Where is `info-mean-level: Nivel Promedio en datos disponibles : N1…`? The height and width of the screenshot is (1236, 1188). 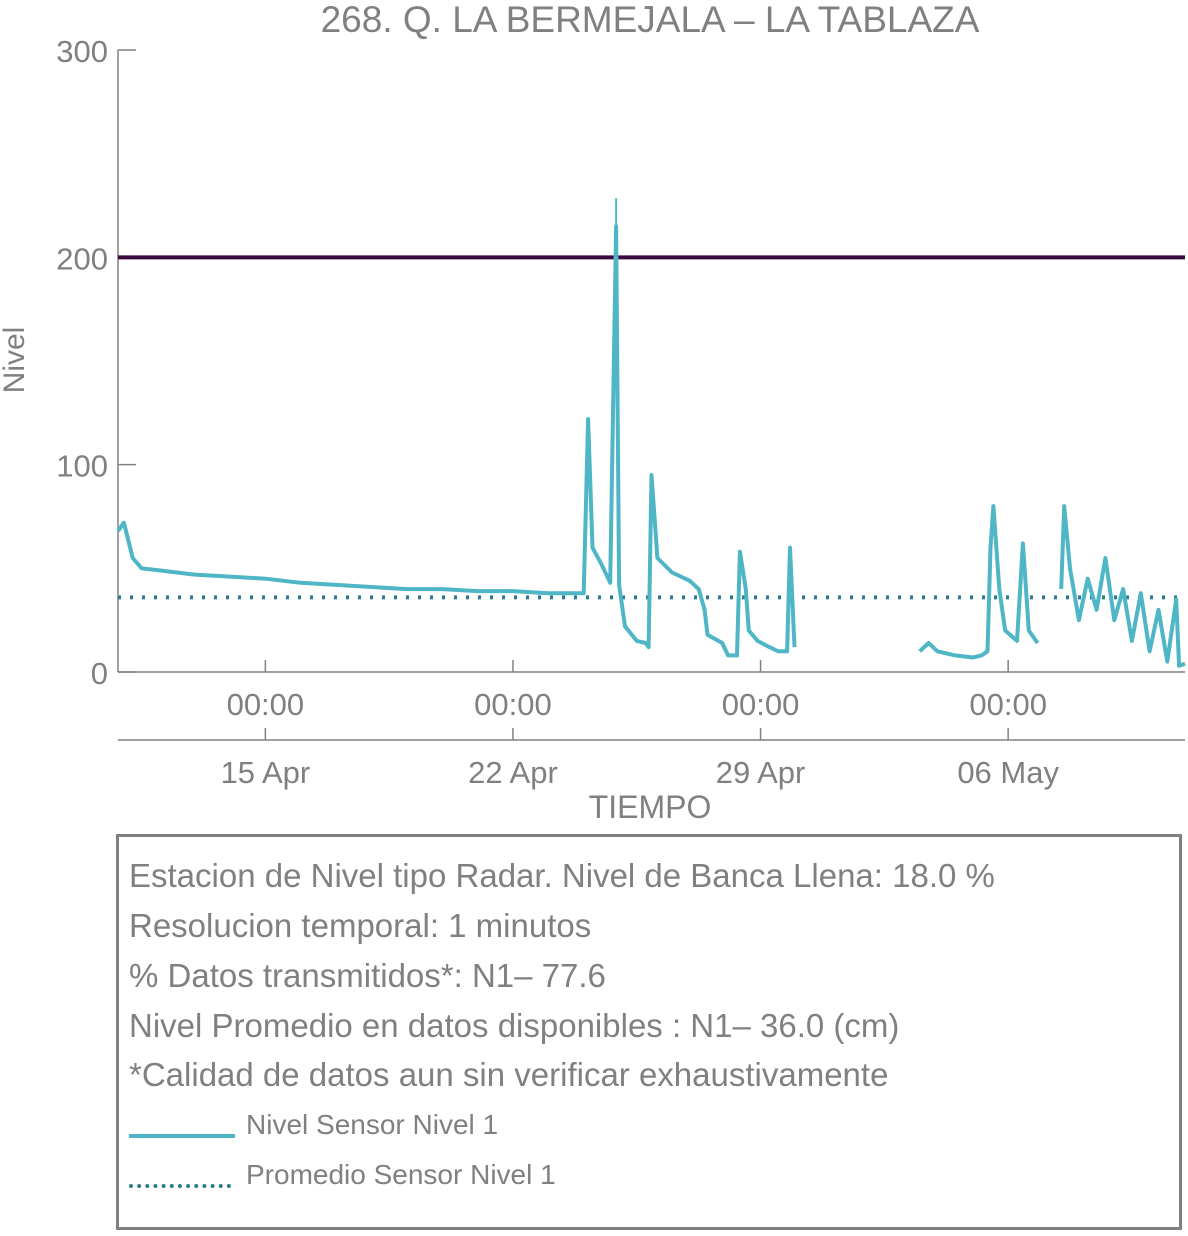
info-mean-level: Nivel Promedio en datos disponibles : N1… is located at coordinates (514, 1025).